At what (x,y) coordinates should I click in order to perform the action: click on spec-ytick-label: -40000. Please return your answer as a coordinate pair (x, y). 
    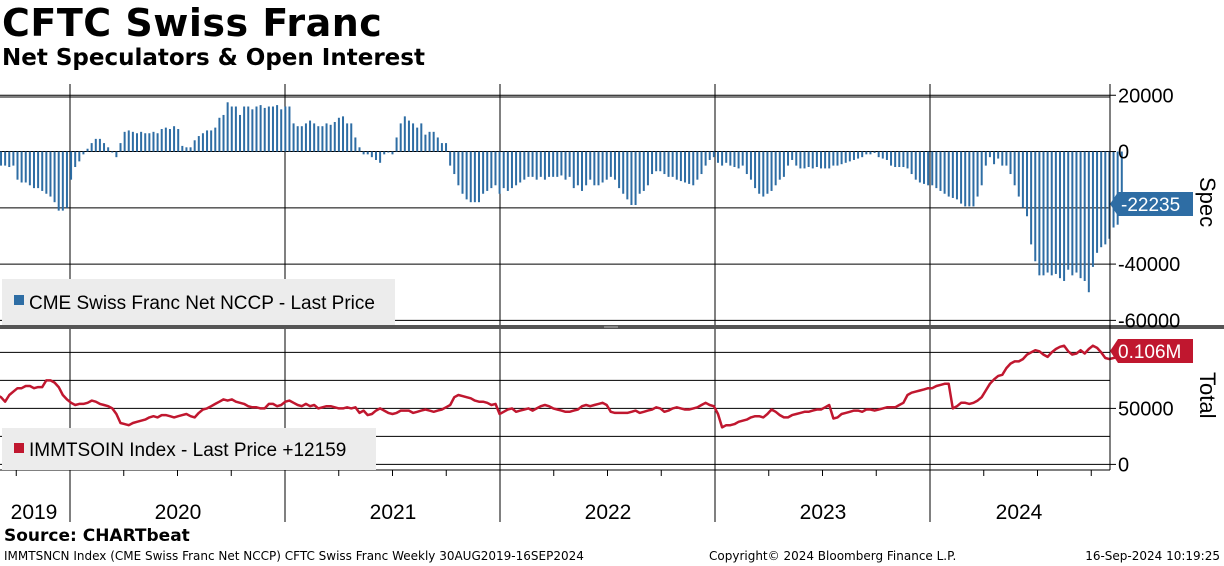
    Looking at the image, I should click on (1149, 265).